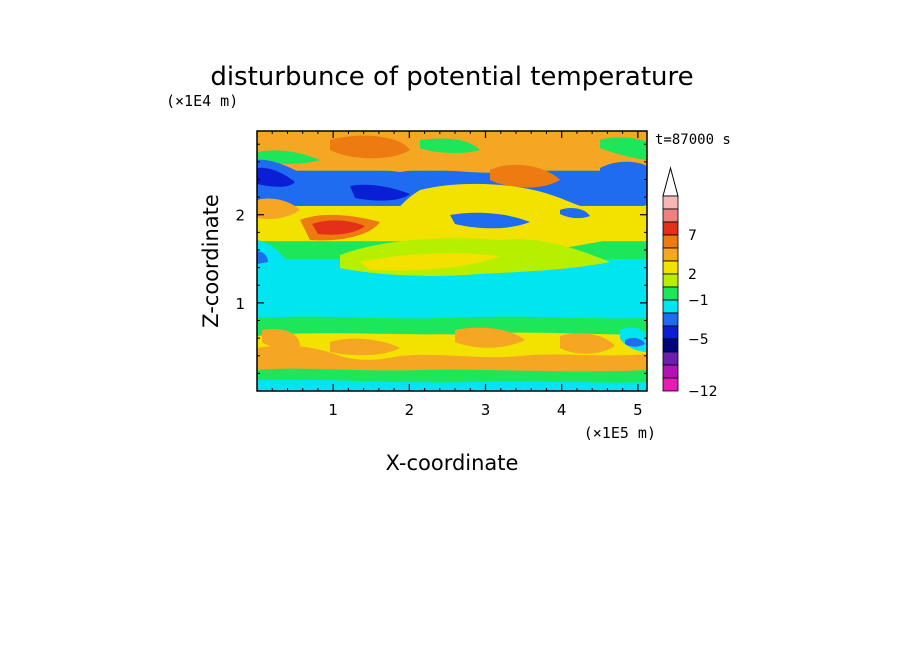 Image resolution: width=904 pixels, height=654 pixels. I want to click on x-tick-label: 1, so click(333, 410).